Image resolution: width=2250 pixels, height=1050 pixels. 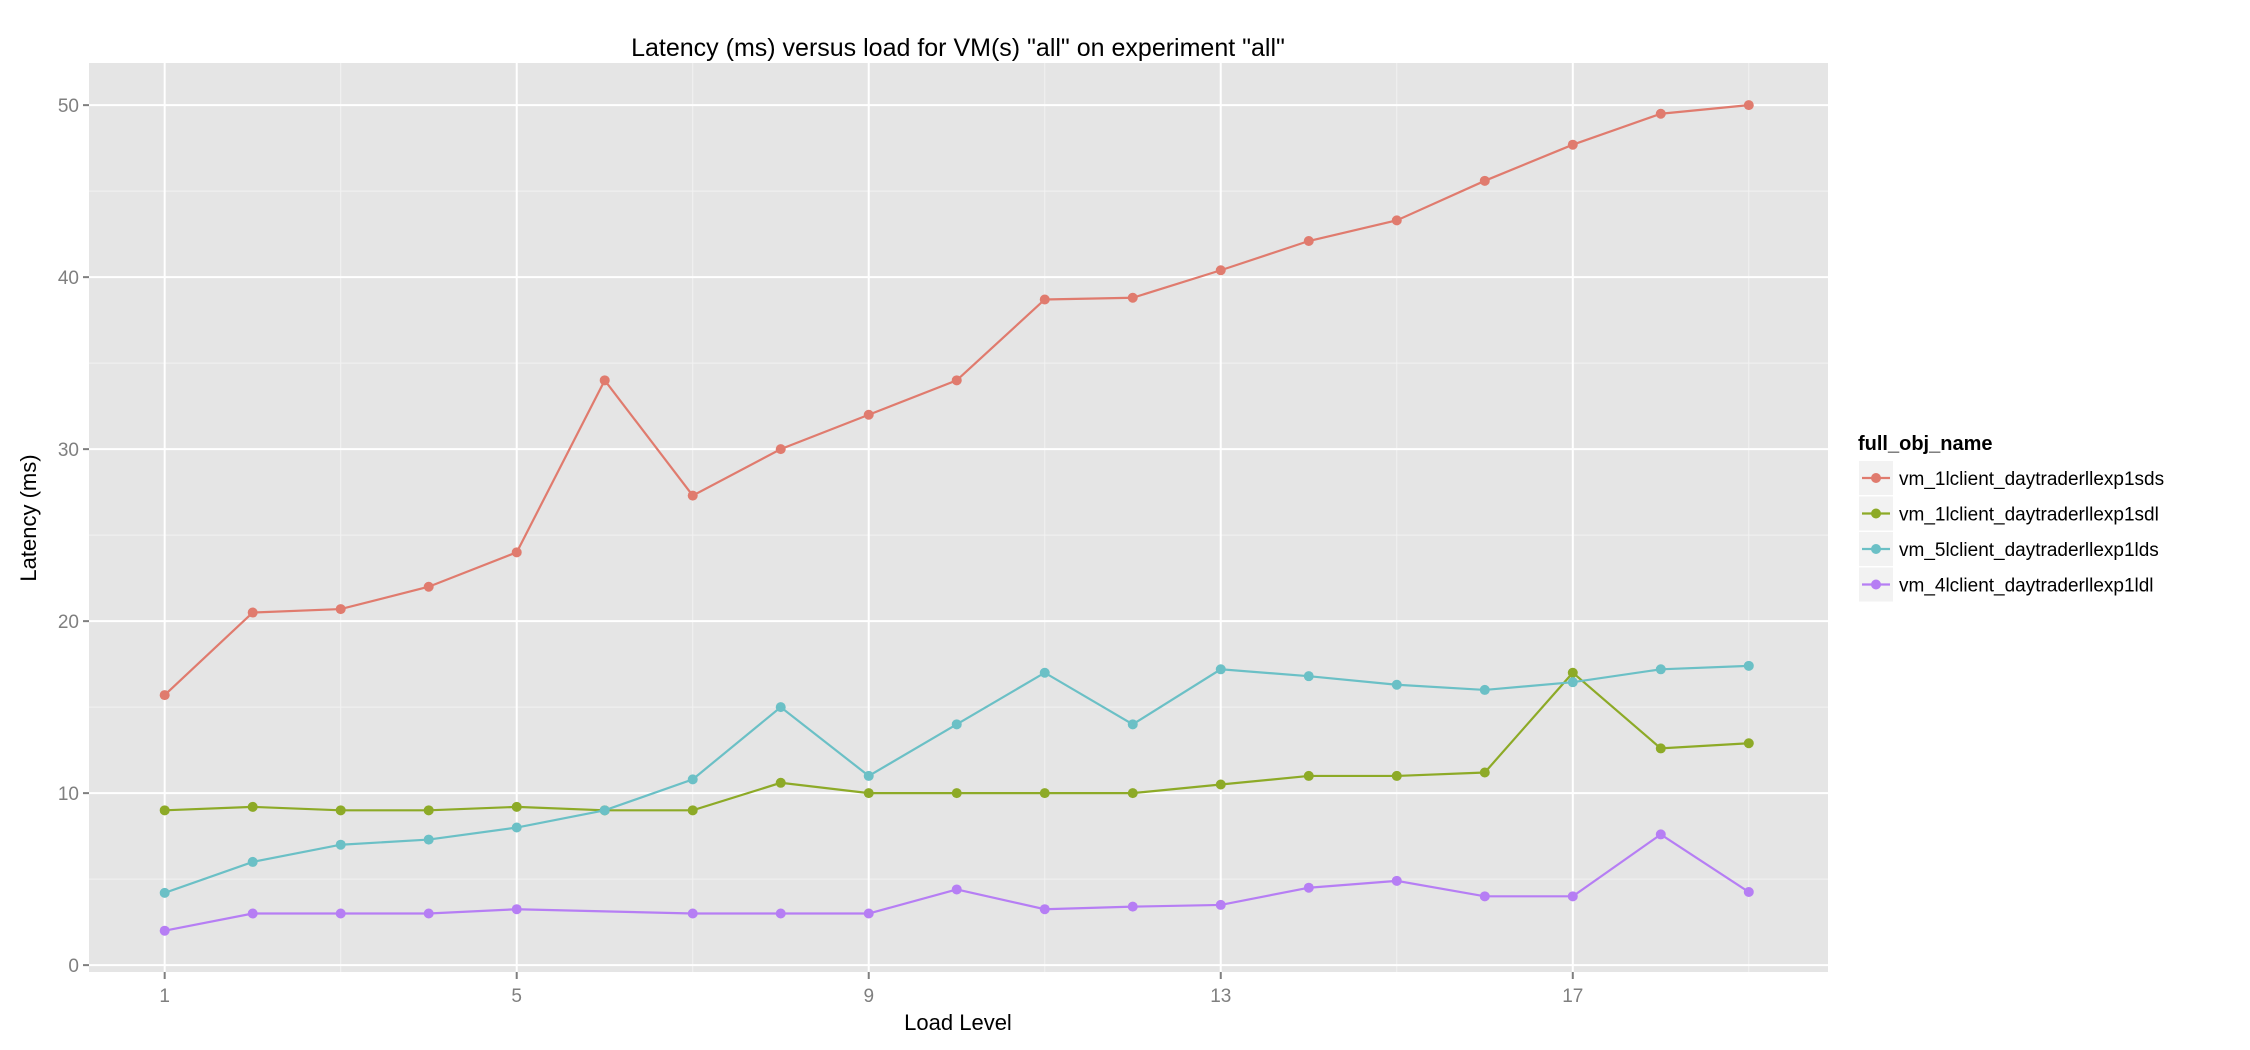 I want to click on legend-item-label: vm_1lclient_daytraderllexp1sdl, so click(x=2029, y=515).